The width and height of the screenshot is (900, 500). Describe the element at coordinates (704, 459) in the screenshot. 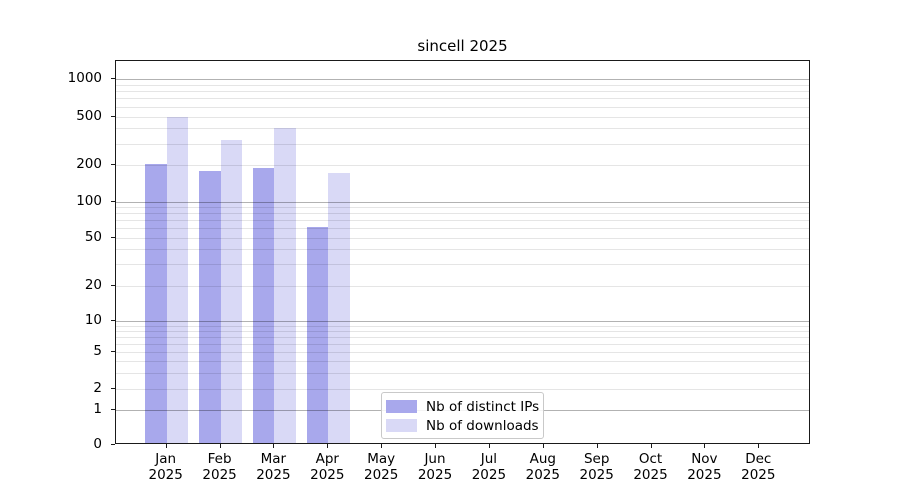

I see `x-tick-label-month: Nov` at that location.